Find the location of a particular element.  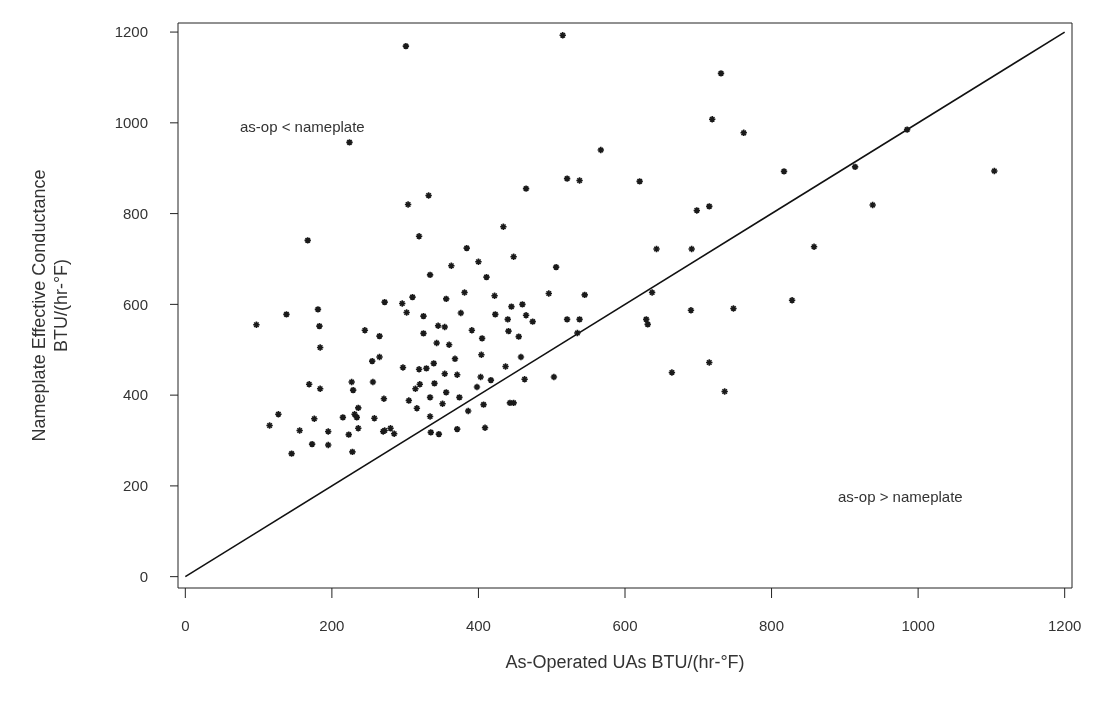

x-tick-label: 400 is located at coordinates (478, 625).